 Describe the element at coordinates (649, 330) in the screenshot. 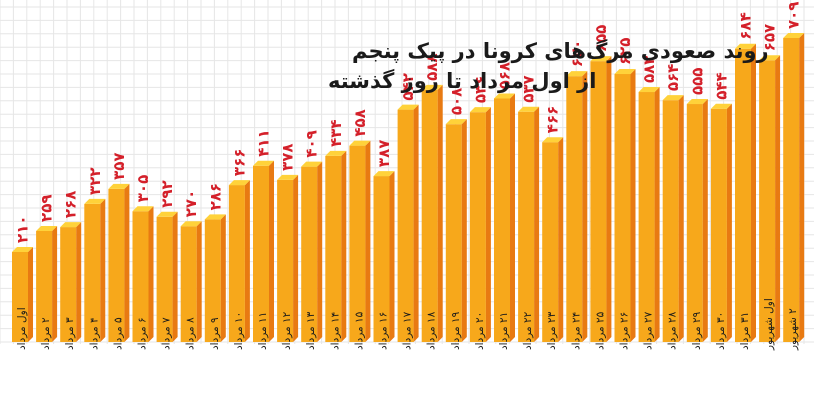

I see `category-label: ۲۷ مرداد` at that location.